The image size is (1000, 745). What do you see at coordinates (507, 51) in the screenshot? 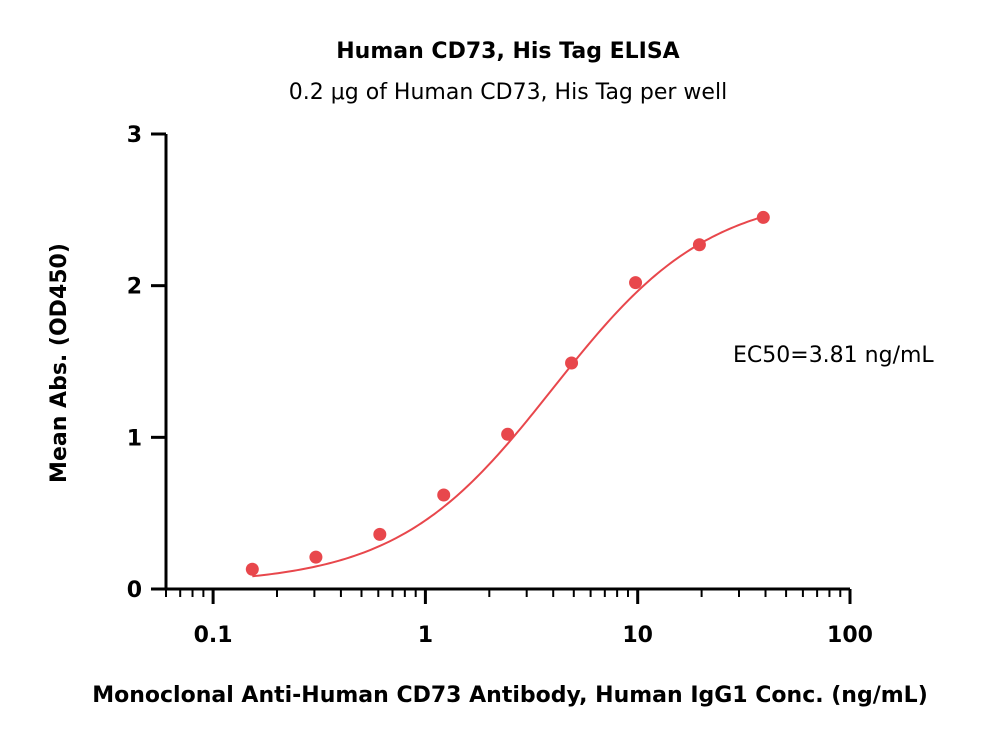
I see `chart-title: Human CD73, His Tag ELISA` at bounding box center [507, 51].